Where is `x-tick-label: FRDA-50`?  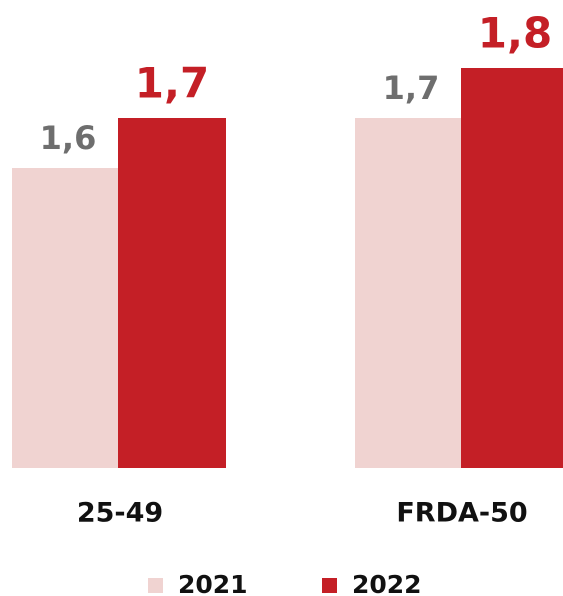
x-tick-label: FRDA-50 is located at coordinates (461, 513).